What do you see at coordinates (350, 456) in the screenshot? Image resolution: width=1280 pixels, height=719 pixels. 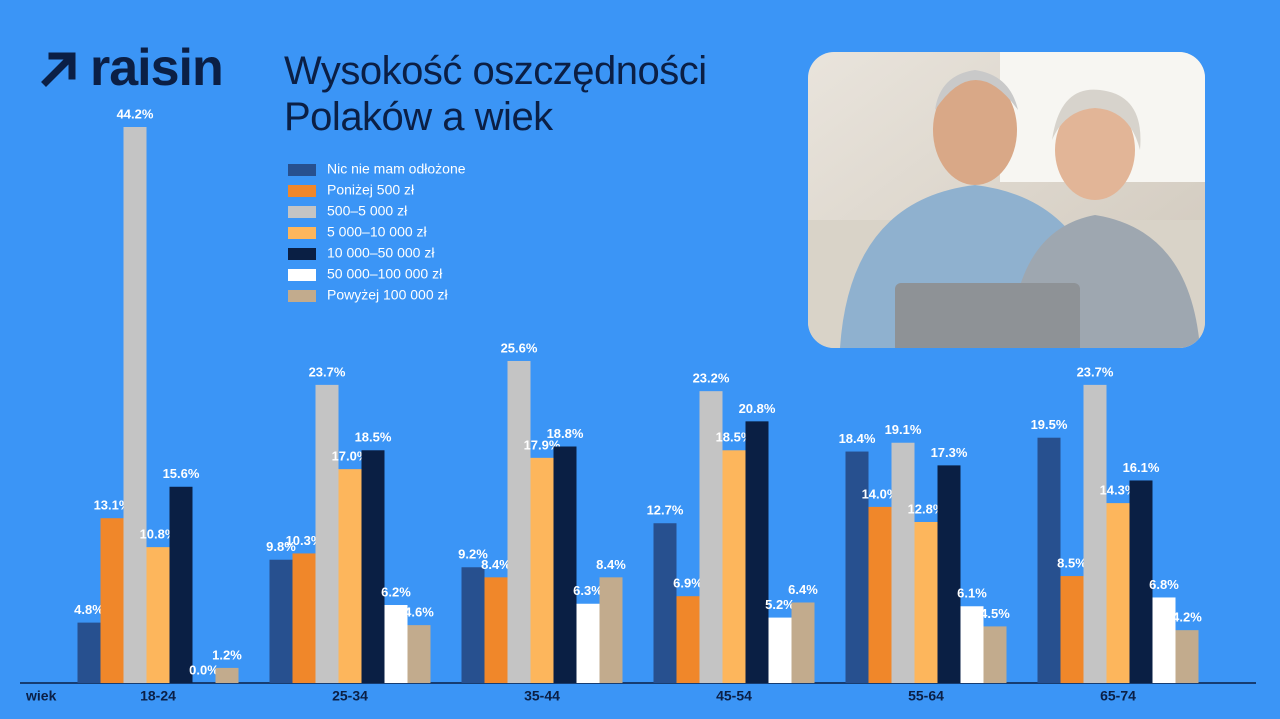 I see `value-label: 17.0%` at bounding box center [350, 456].